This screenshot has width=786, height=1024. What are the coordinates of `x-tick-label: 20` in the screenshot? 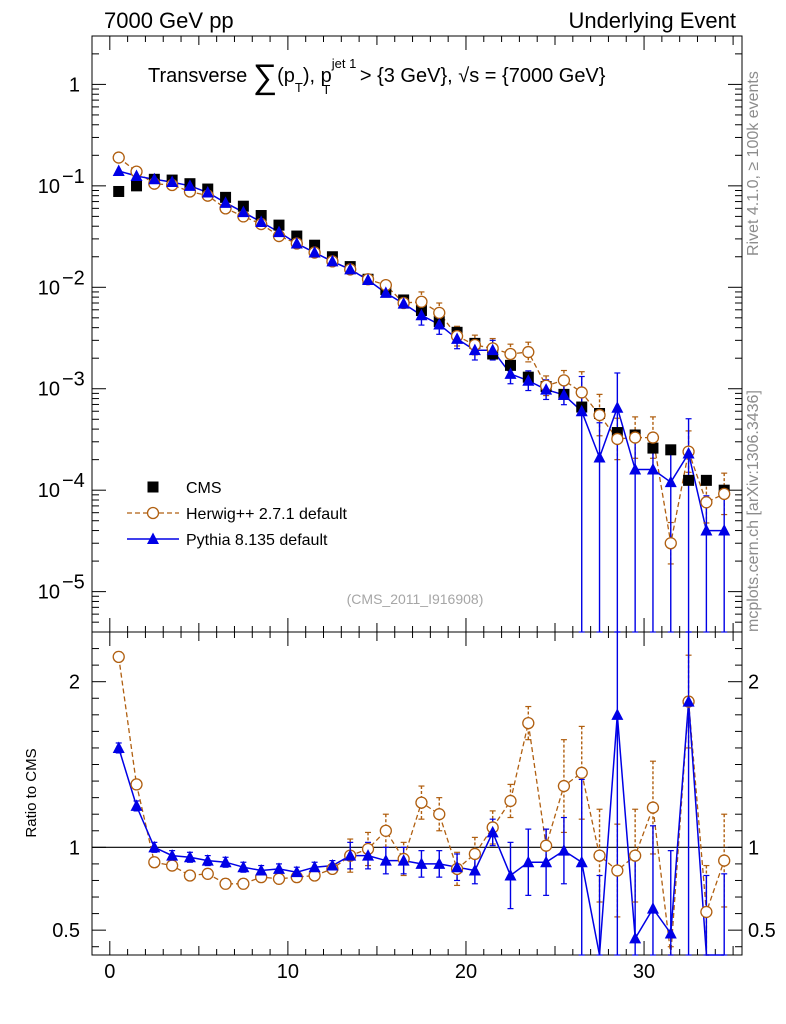 It's located at (466, 972).